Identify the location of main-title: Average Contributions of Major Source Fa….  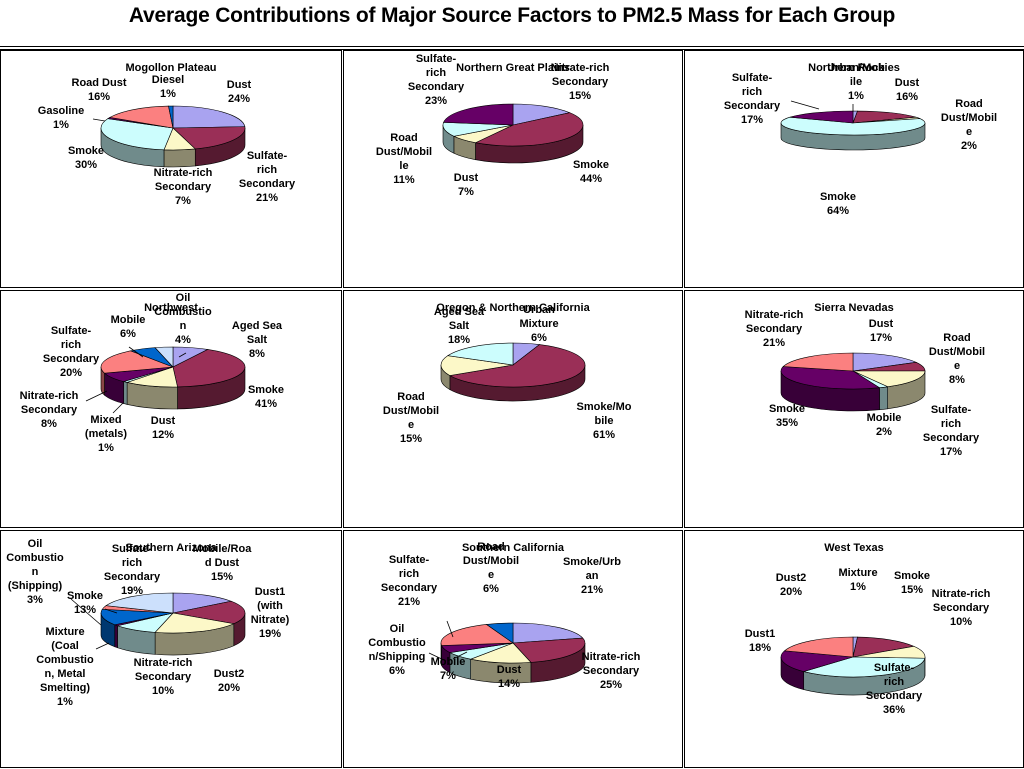
(512, 16).